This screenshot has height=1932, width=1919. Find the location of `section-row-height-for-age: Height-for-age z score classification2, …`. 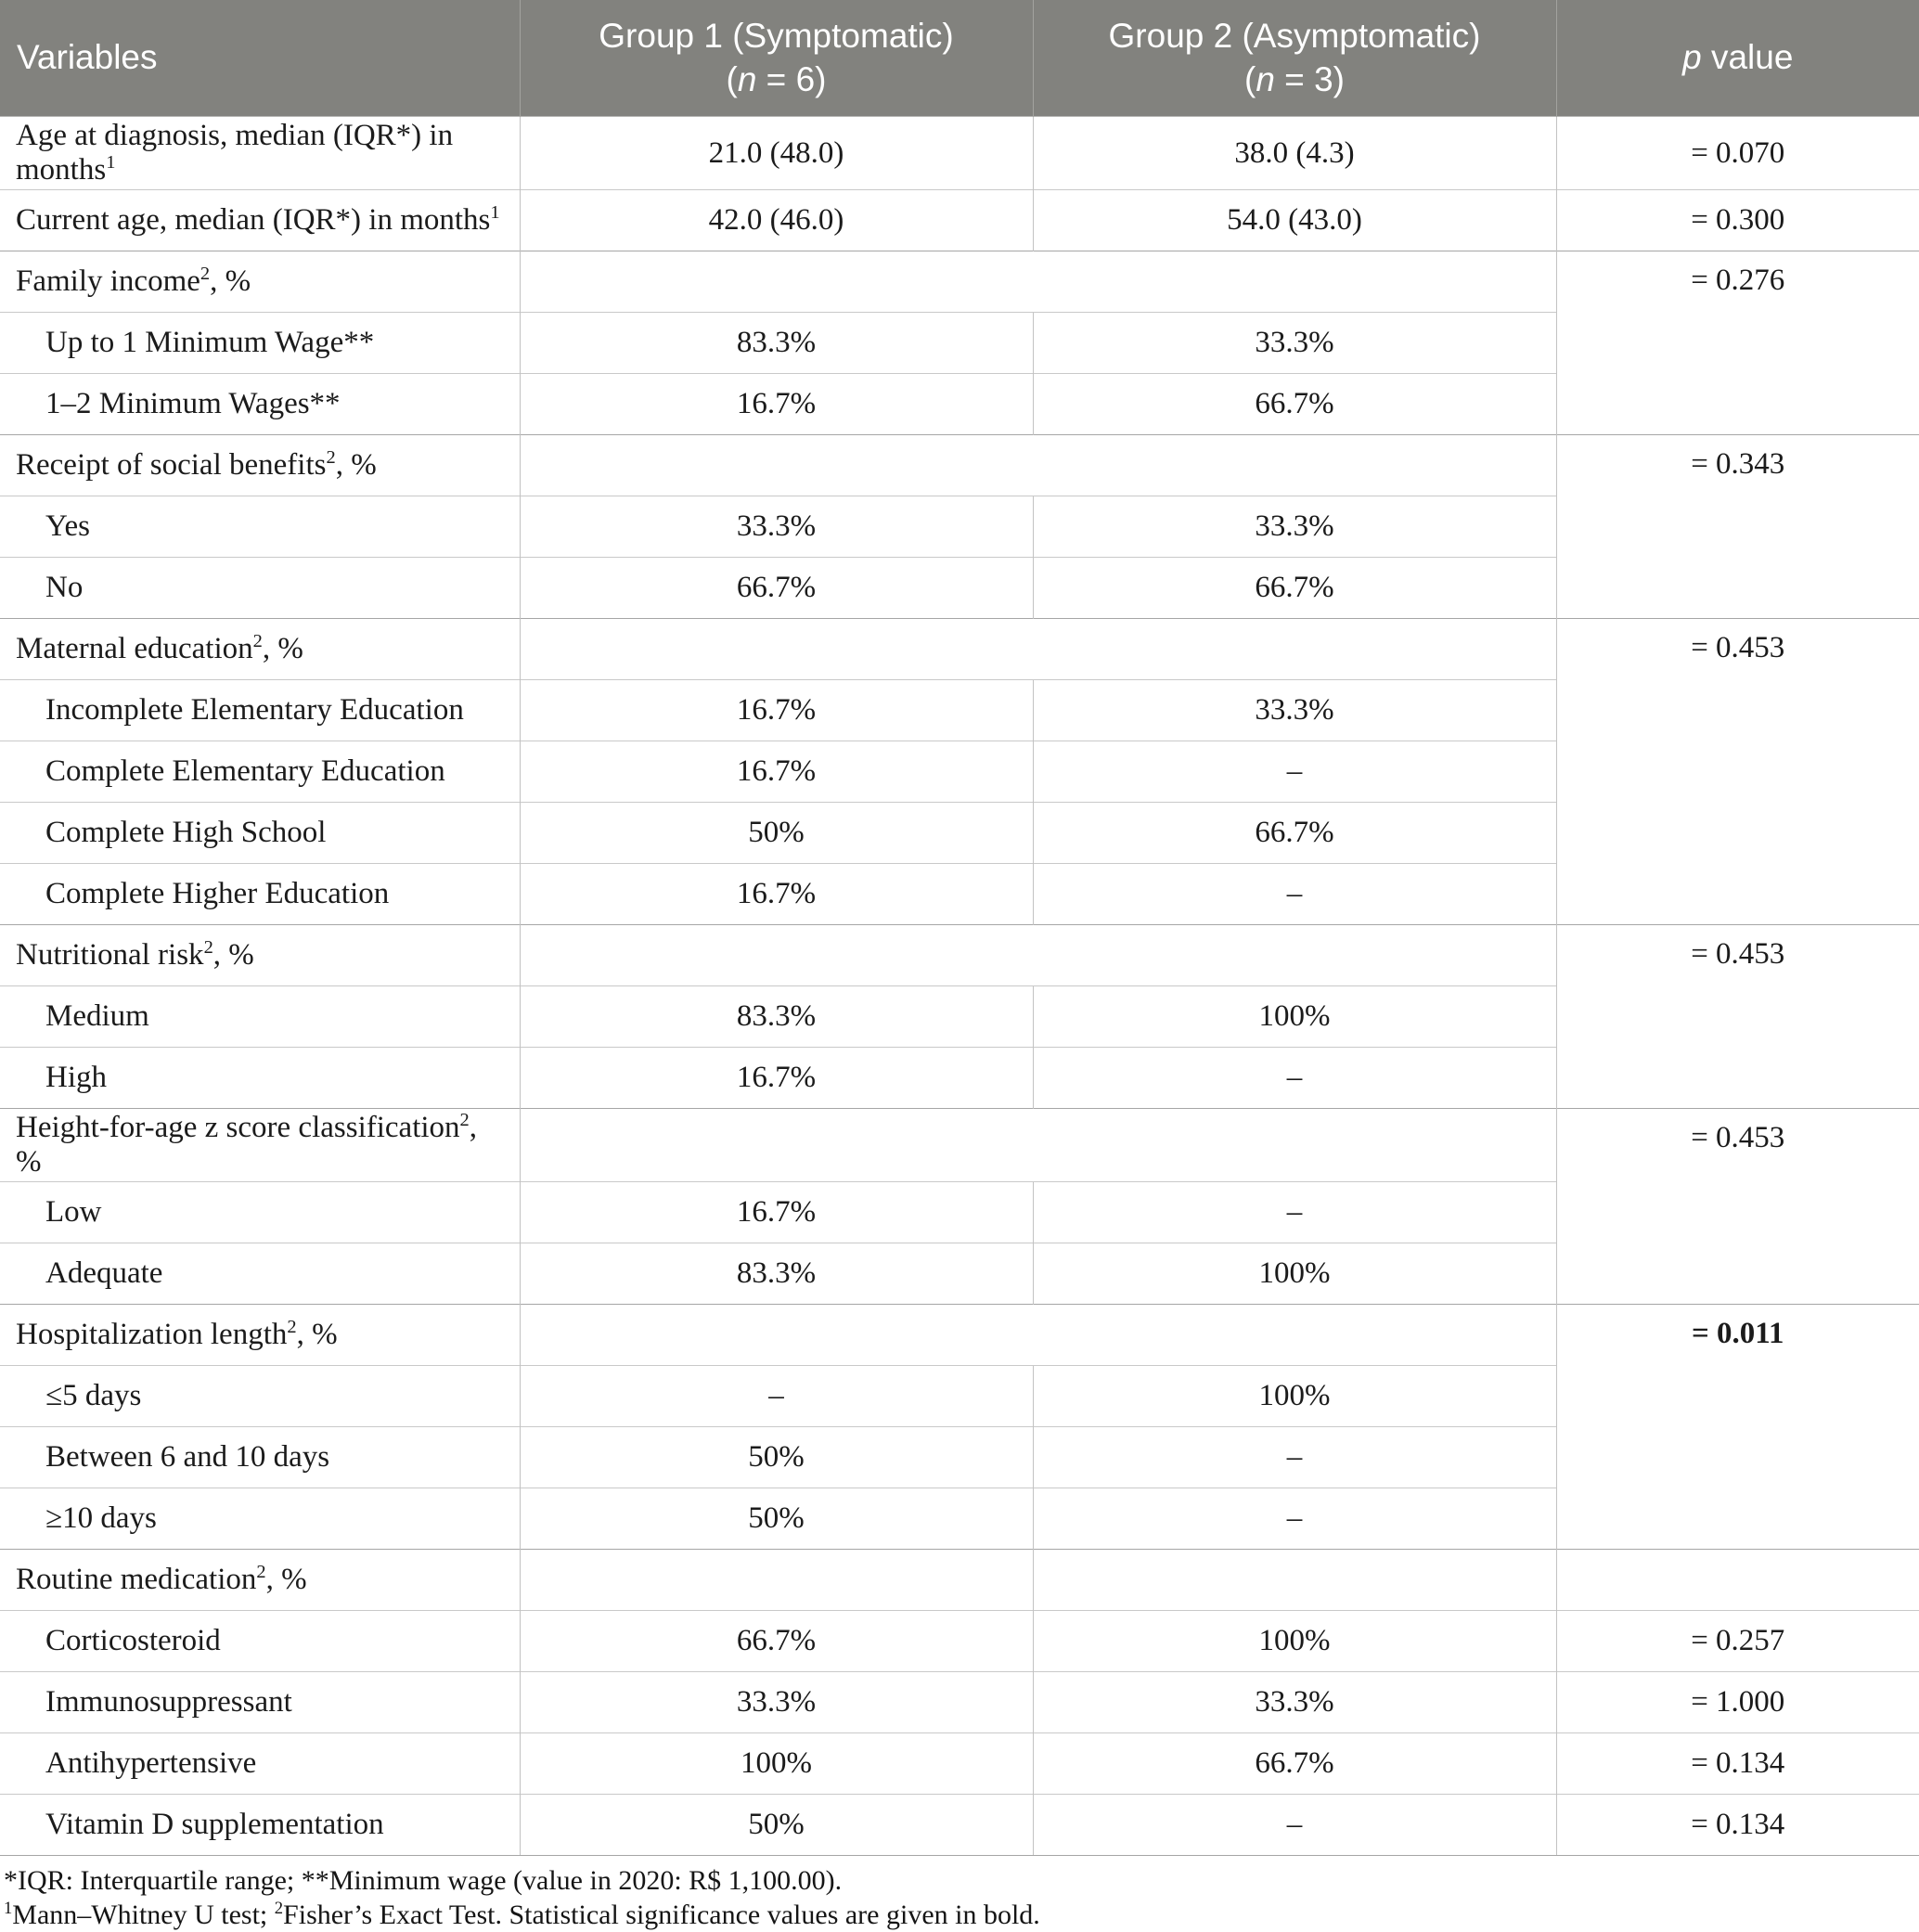

section-row-height-for-age: Height-for-age z score classification2, … is located at coordinates (959, 1206).